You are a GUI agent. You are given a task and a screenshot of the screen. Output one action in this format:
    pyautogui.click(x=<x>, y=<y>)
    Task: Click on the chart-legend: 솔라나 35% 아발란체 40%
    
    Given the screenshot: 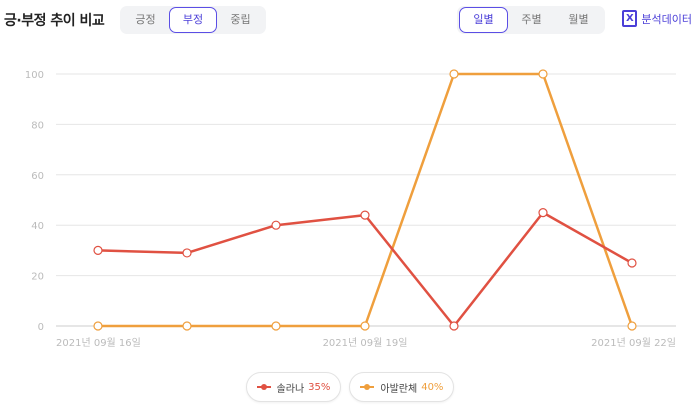 What is the action you would take?
    pyautogui.click(x=350, y=387)
    